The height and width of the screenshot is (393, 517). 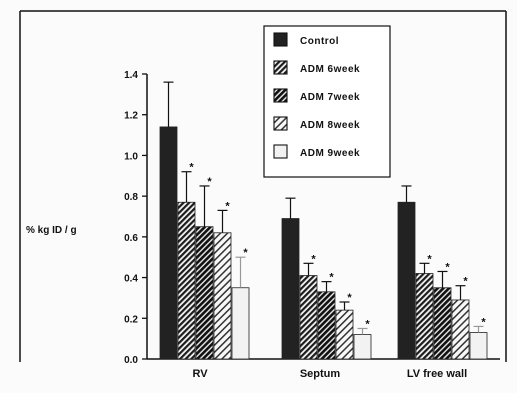 I want to click on y-axis-label: % kg ID / g, so click(x=51, y=230).